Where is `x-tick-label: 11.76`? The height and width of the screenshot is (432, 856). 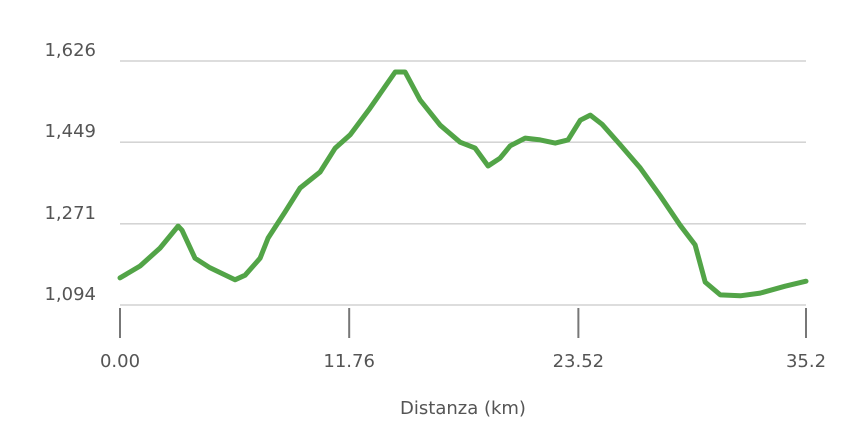
x-tick-label: 11.76 is located at coordinates (349, 361).